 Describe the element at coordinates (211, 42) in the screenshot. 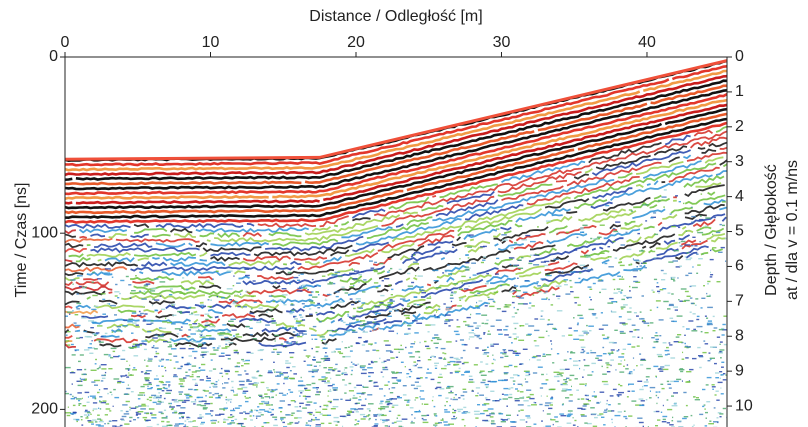

I see `x-tick-label: 10` at that location.